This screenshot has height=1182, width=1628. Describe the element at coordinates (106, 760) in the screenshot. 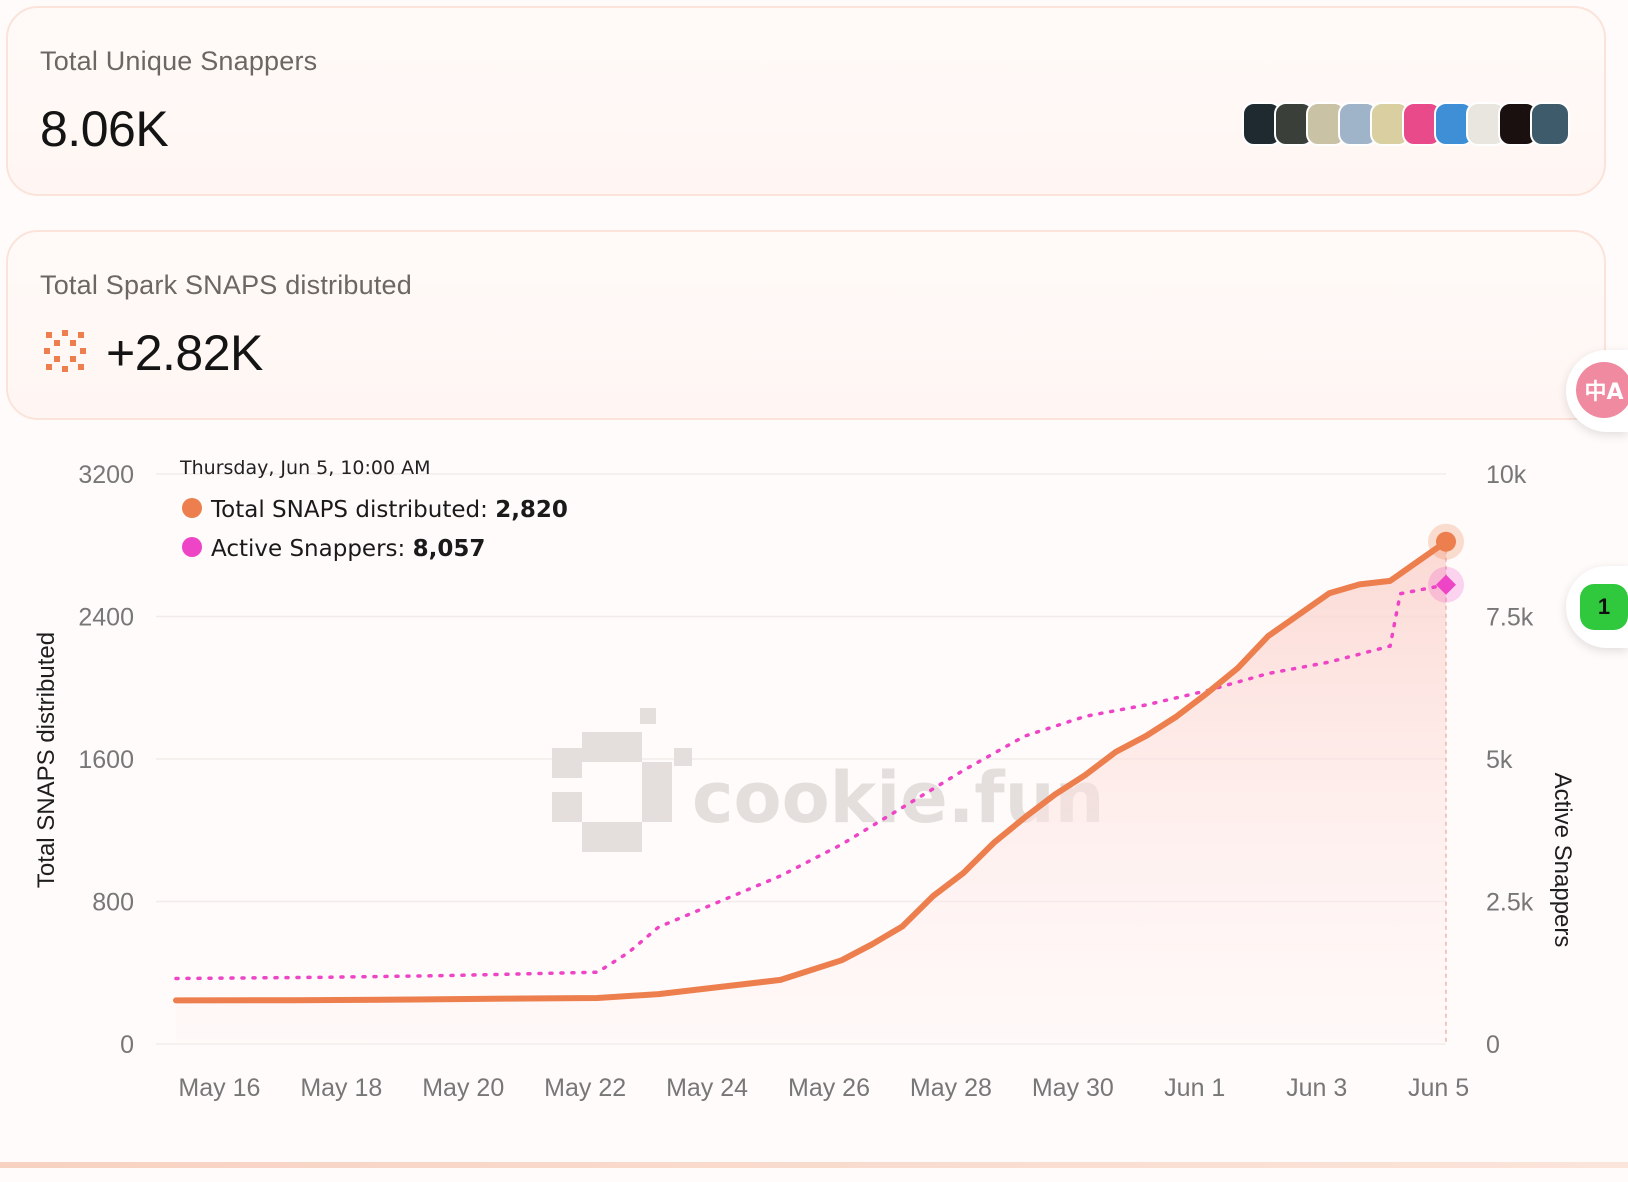

I see `y-left-tick-label: 1600` at that location.